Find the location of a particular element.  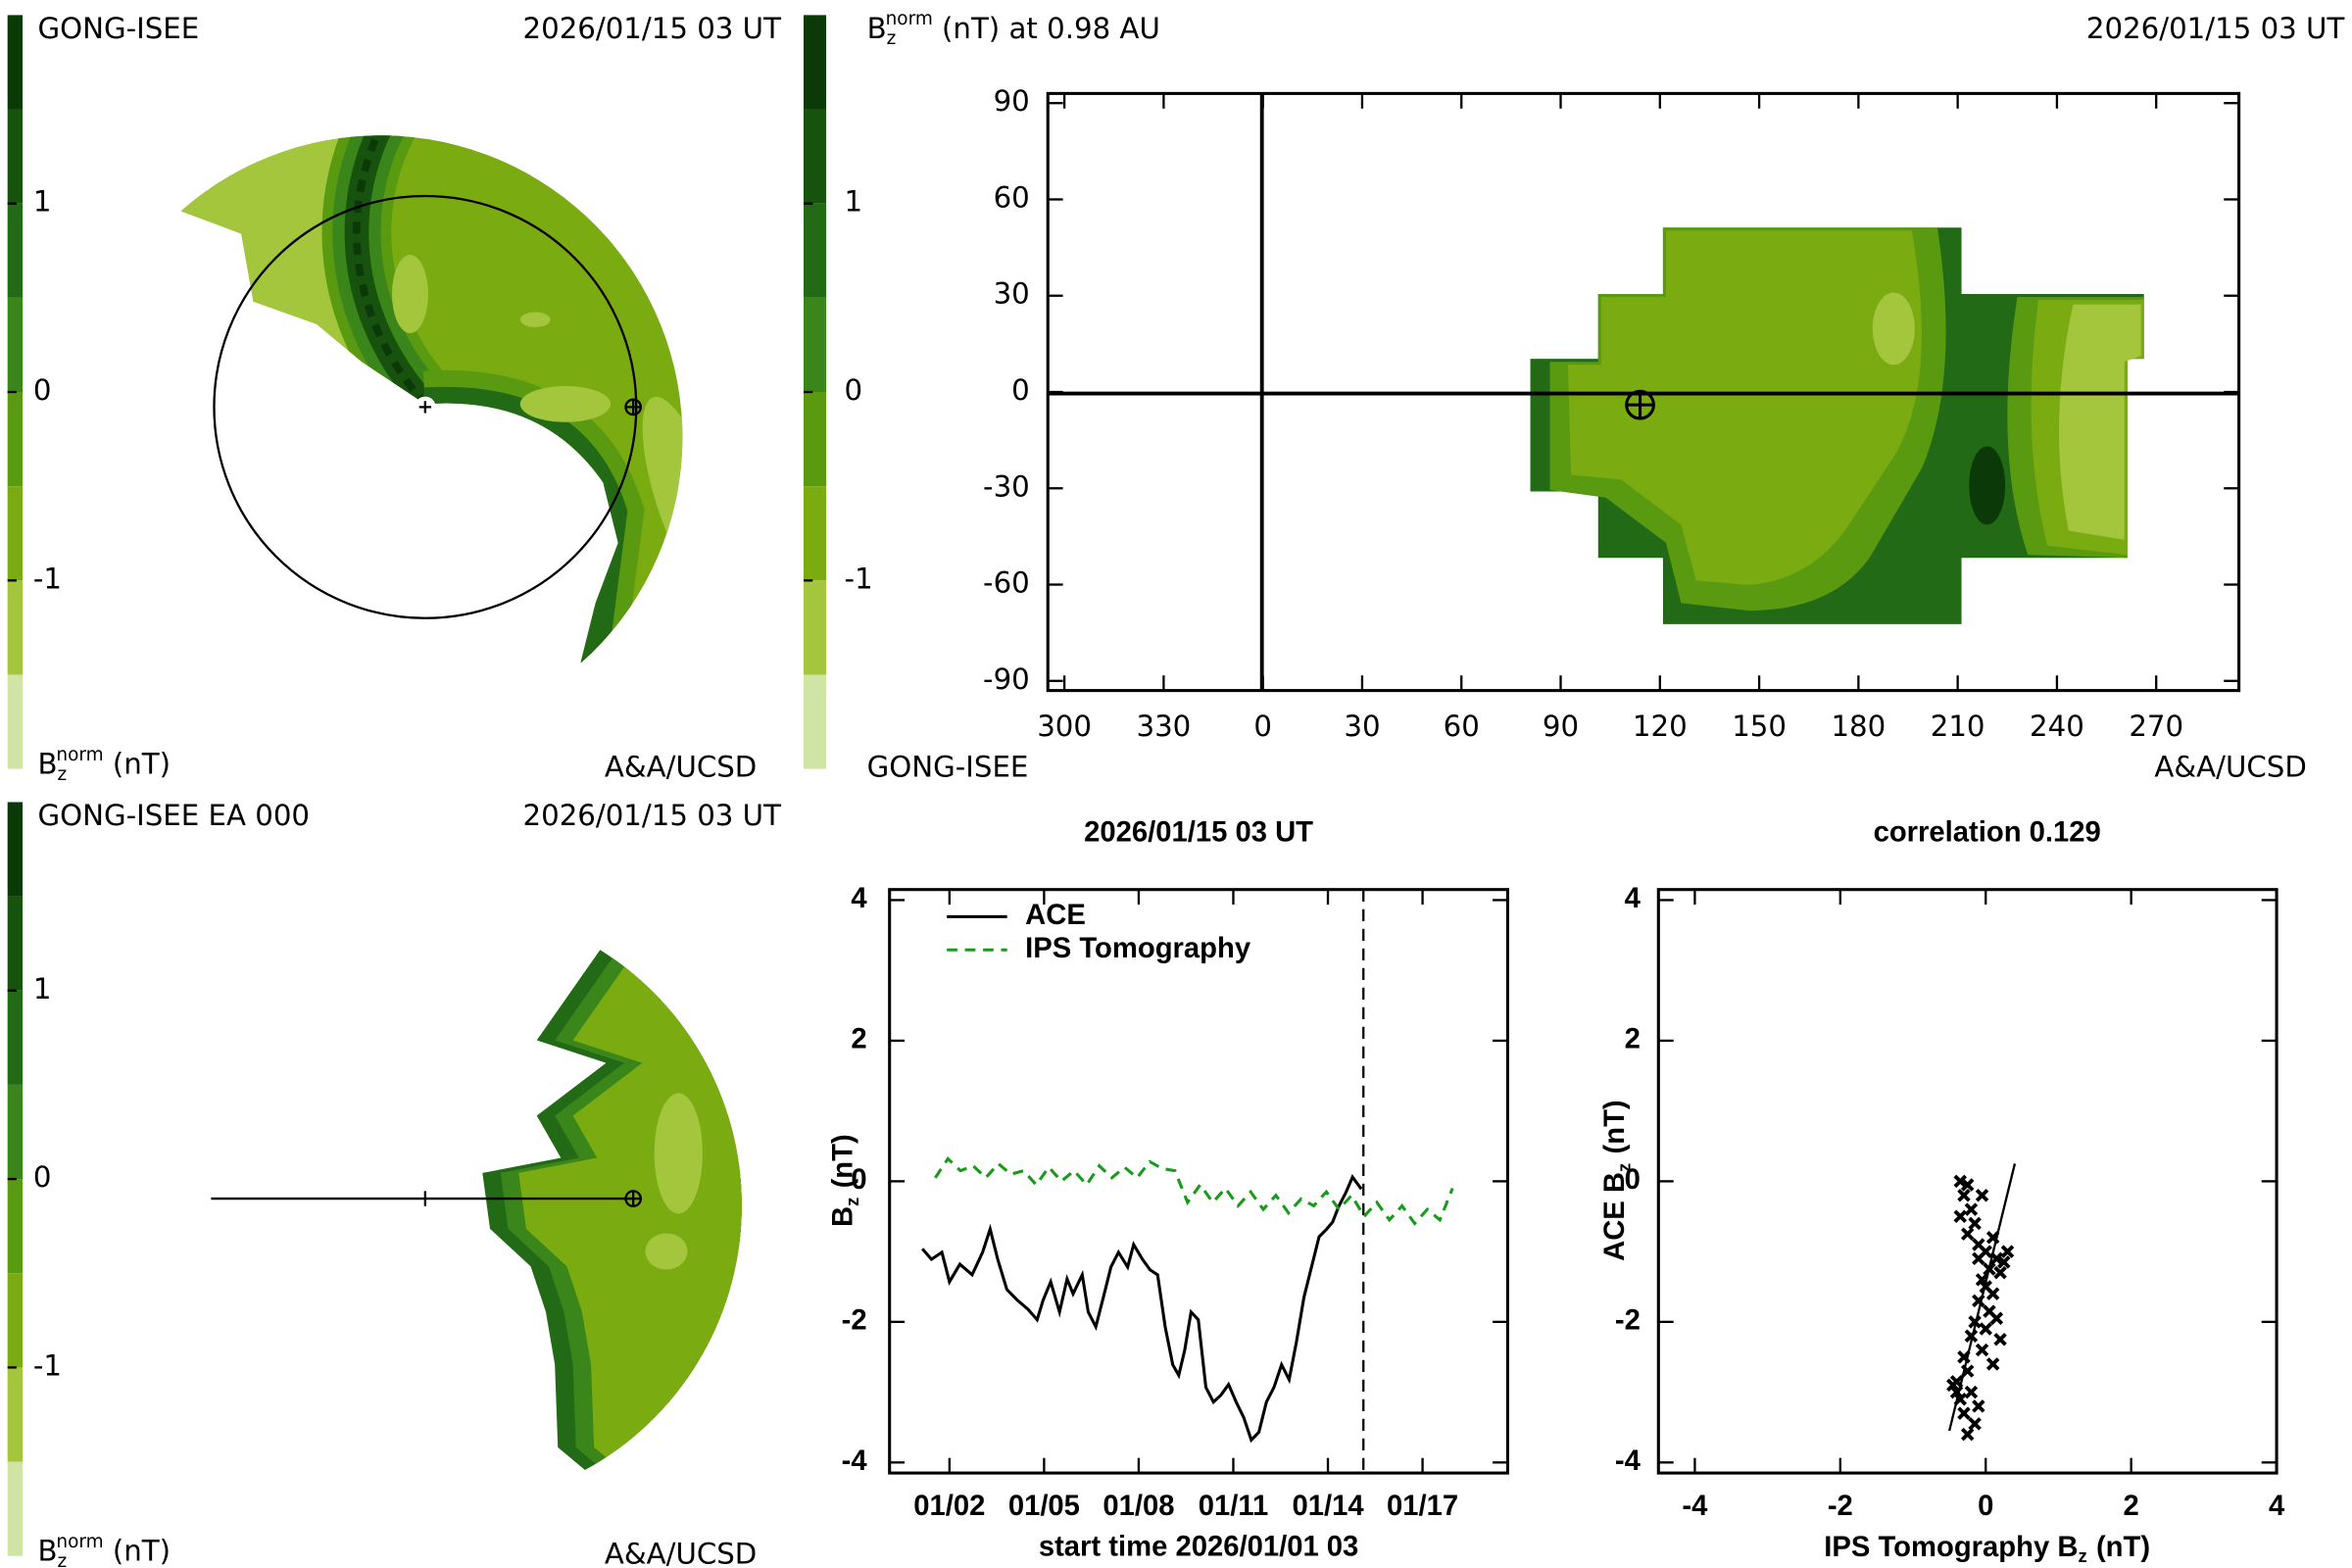

text-part: ACE B is located at coordinates (1615, 1216).